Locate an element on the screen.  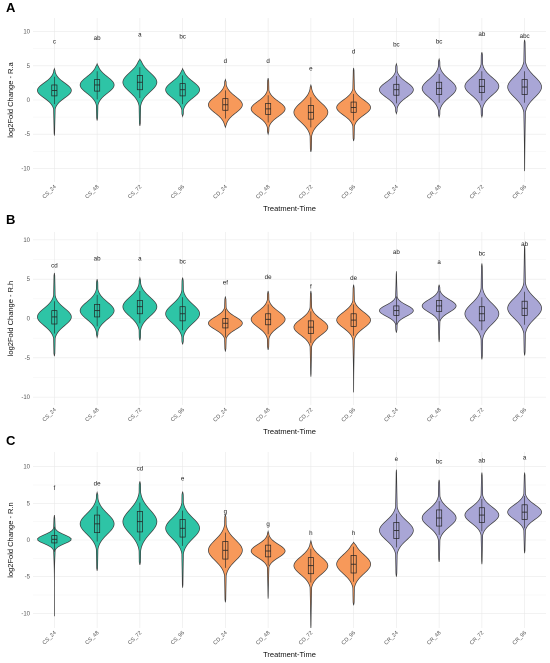
panel-letter: A is located at coordinates (11, 7).